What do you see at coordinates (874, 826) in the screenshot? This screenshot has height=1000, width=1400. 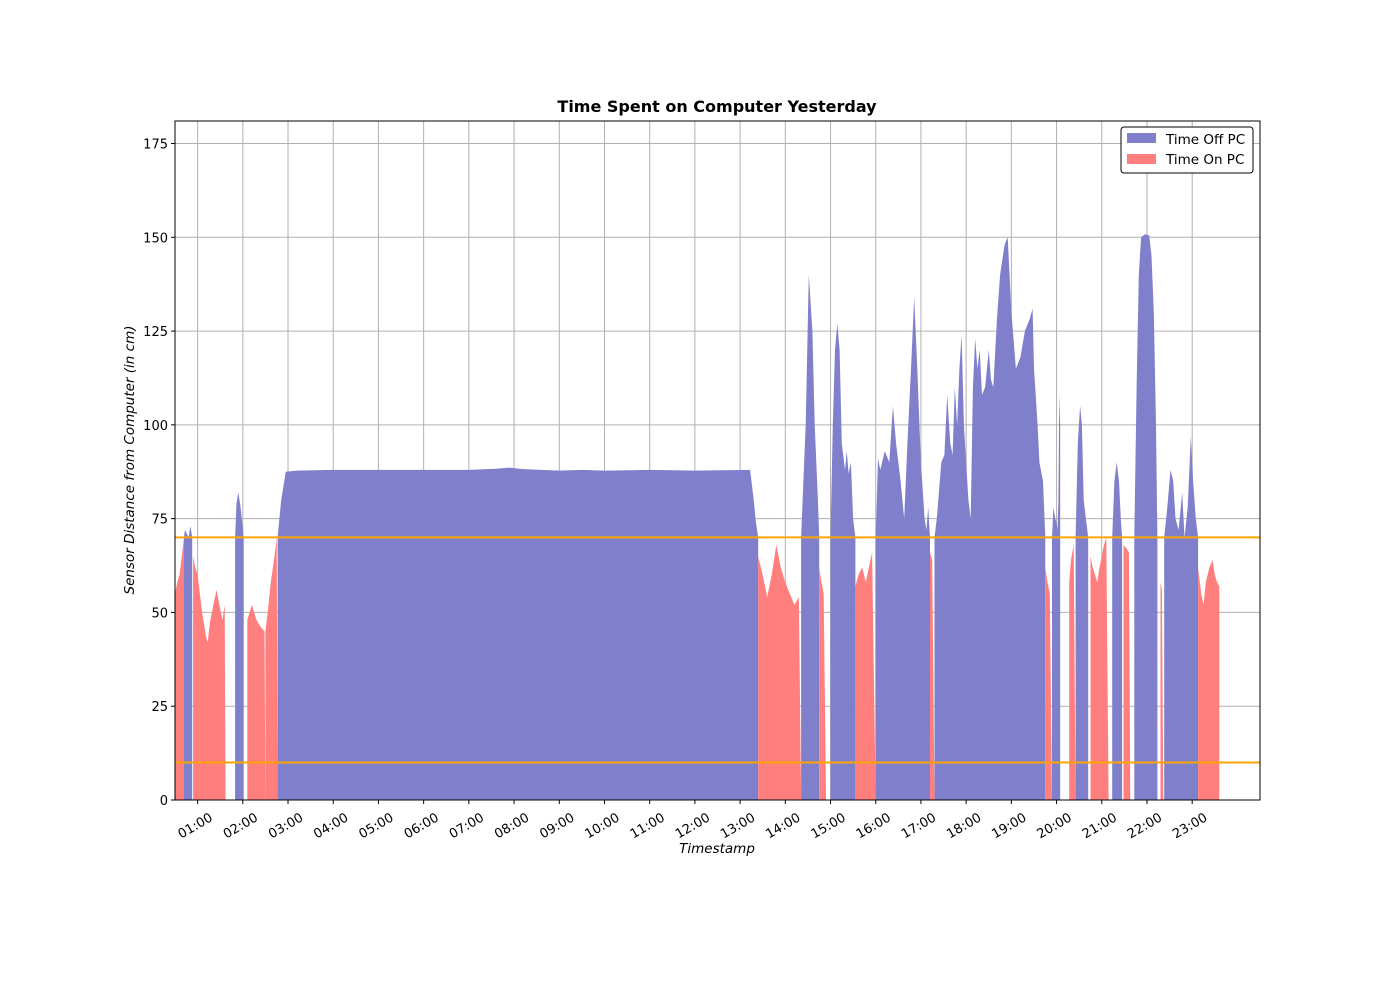 I see `x-tick-label-15: 16:00` at bounding box center [874, 826].